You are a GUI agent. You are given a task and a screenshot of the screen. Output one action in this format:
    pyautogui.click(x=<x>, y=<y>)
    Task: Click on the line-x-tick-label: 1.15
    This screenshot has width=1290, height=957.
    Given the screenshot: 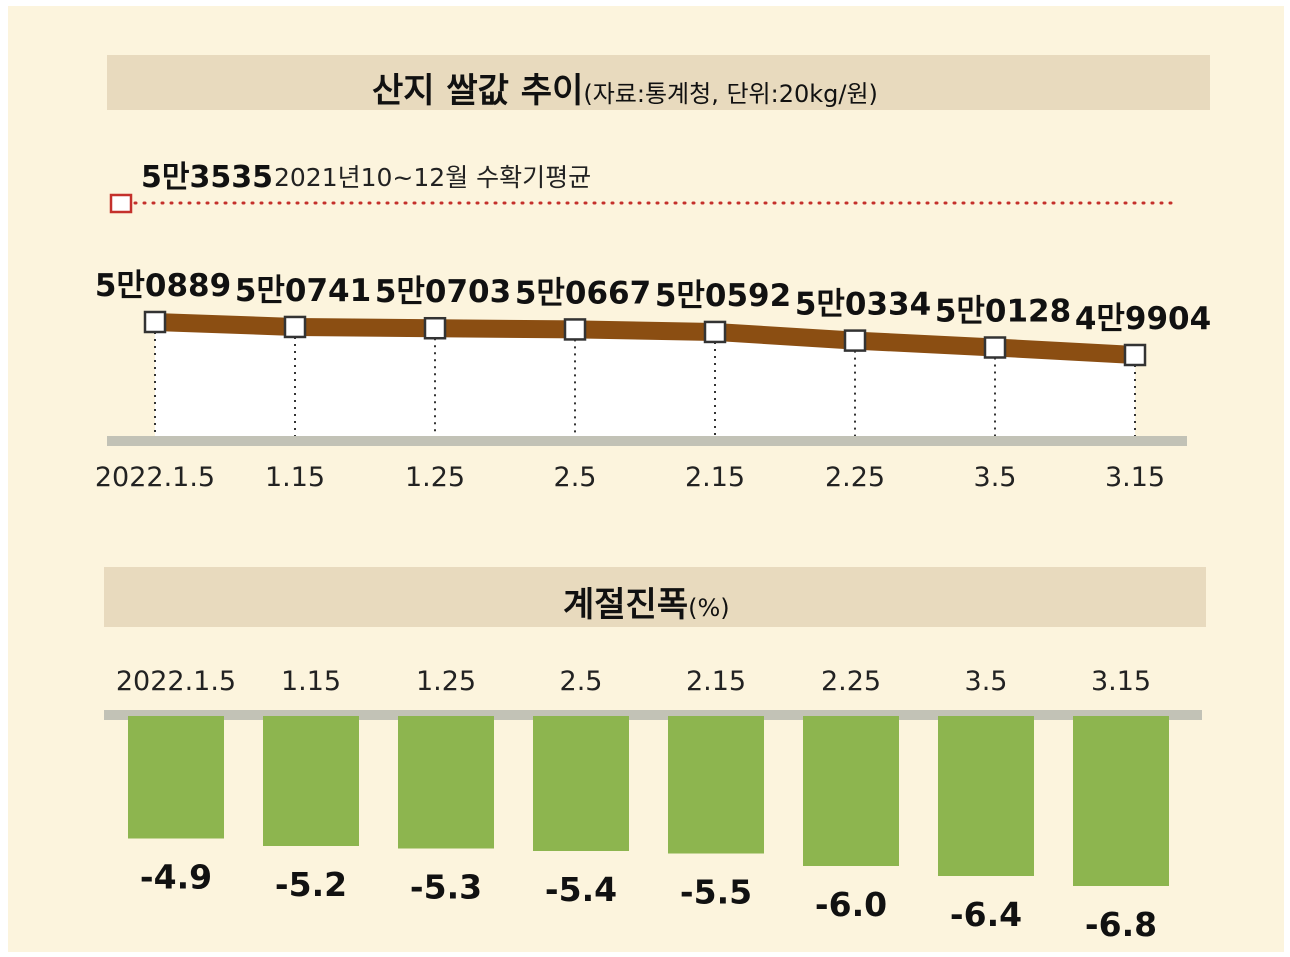 What is the action you would take?
    pyautogui.click(x=295, y=477)
    